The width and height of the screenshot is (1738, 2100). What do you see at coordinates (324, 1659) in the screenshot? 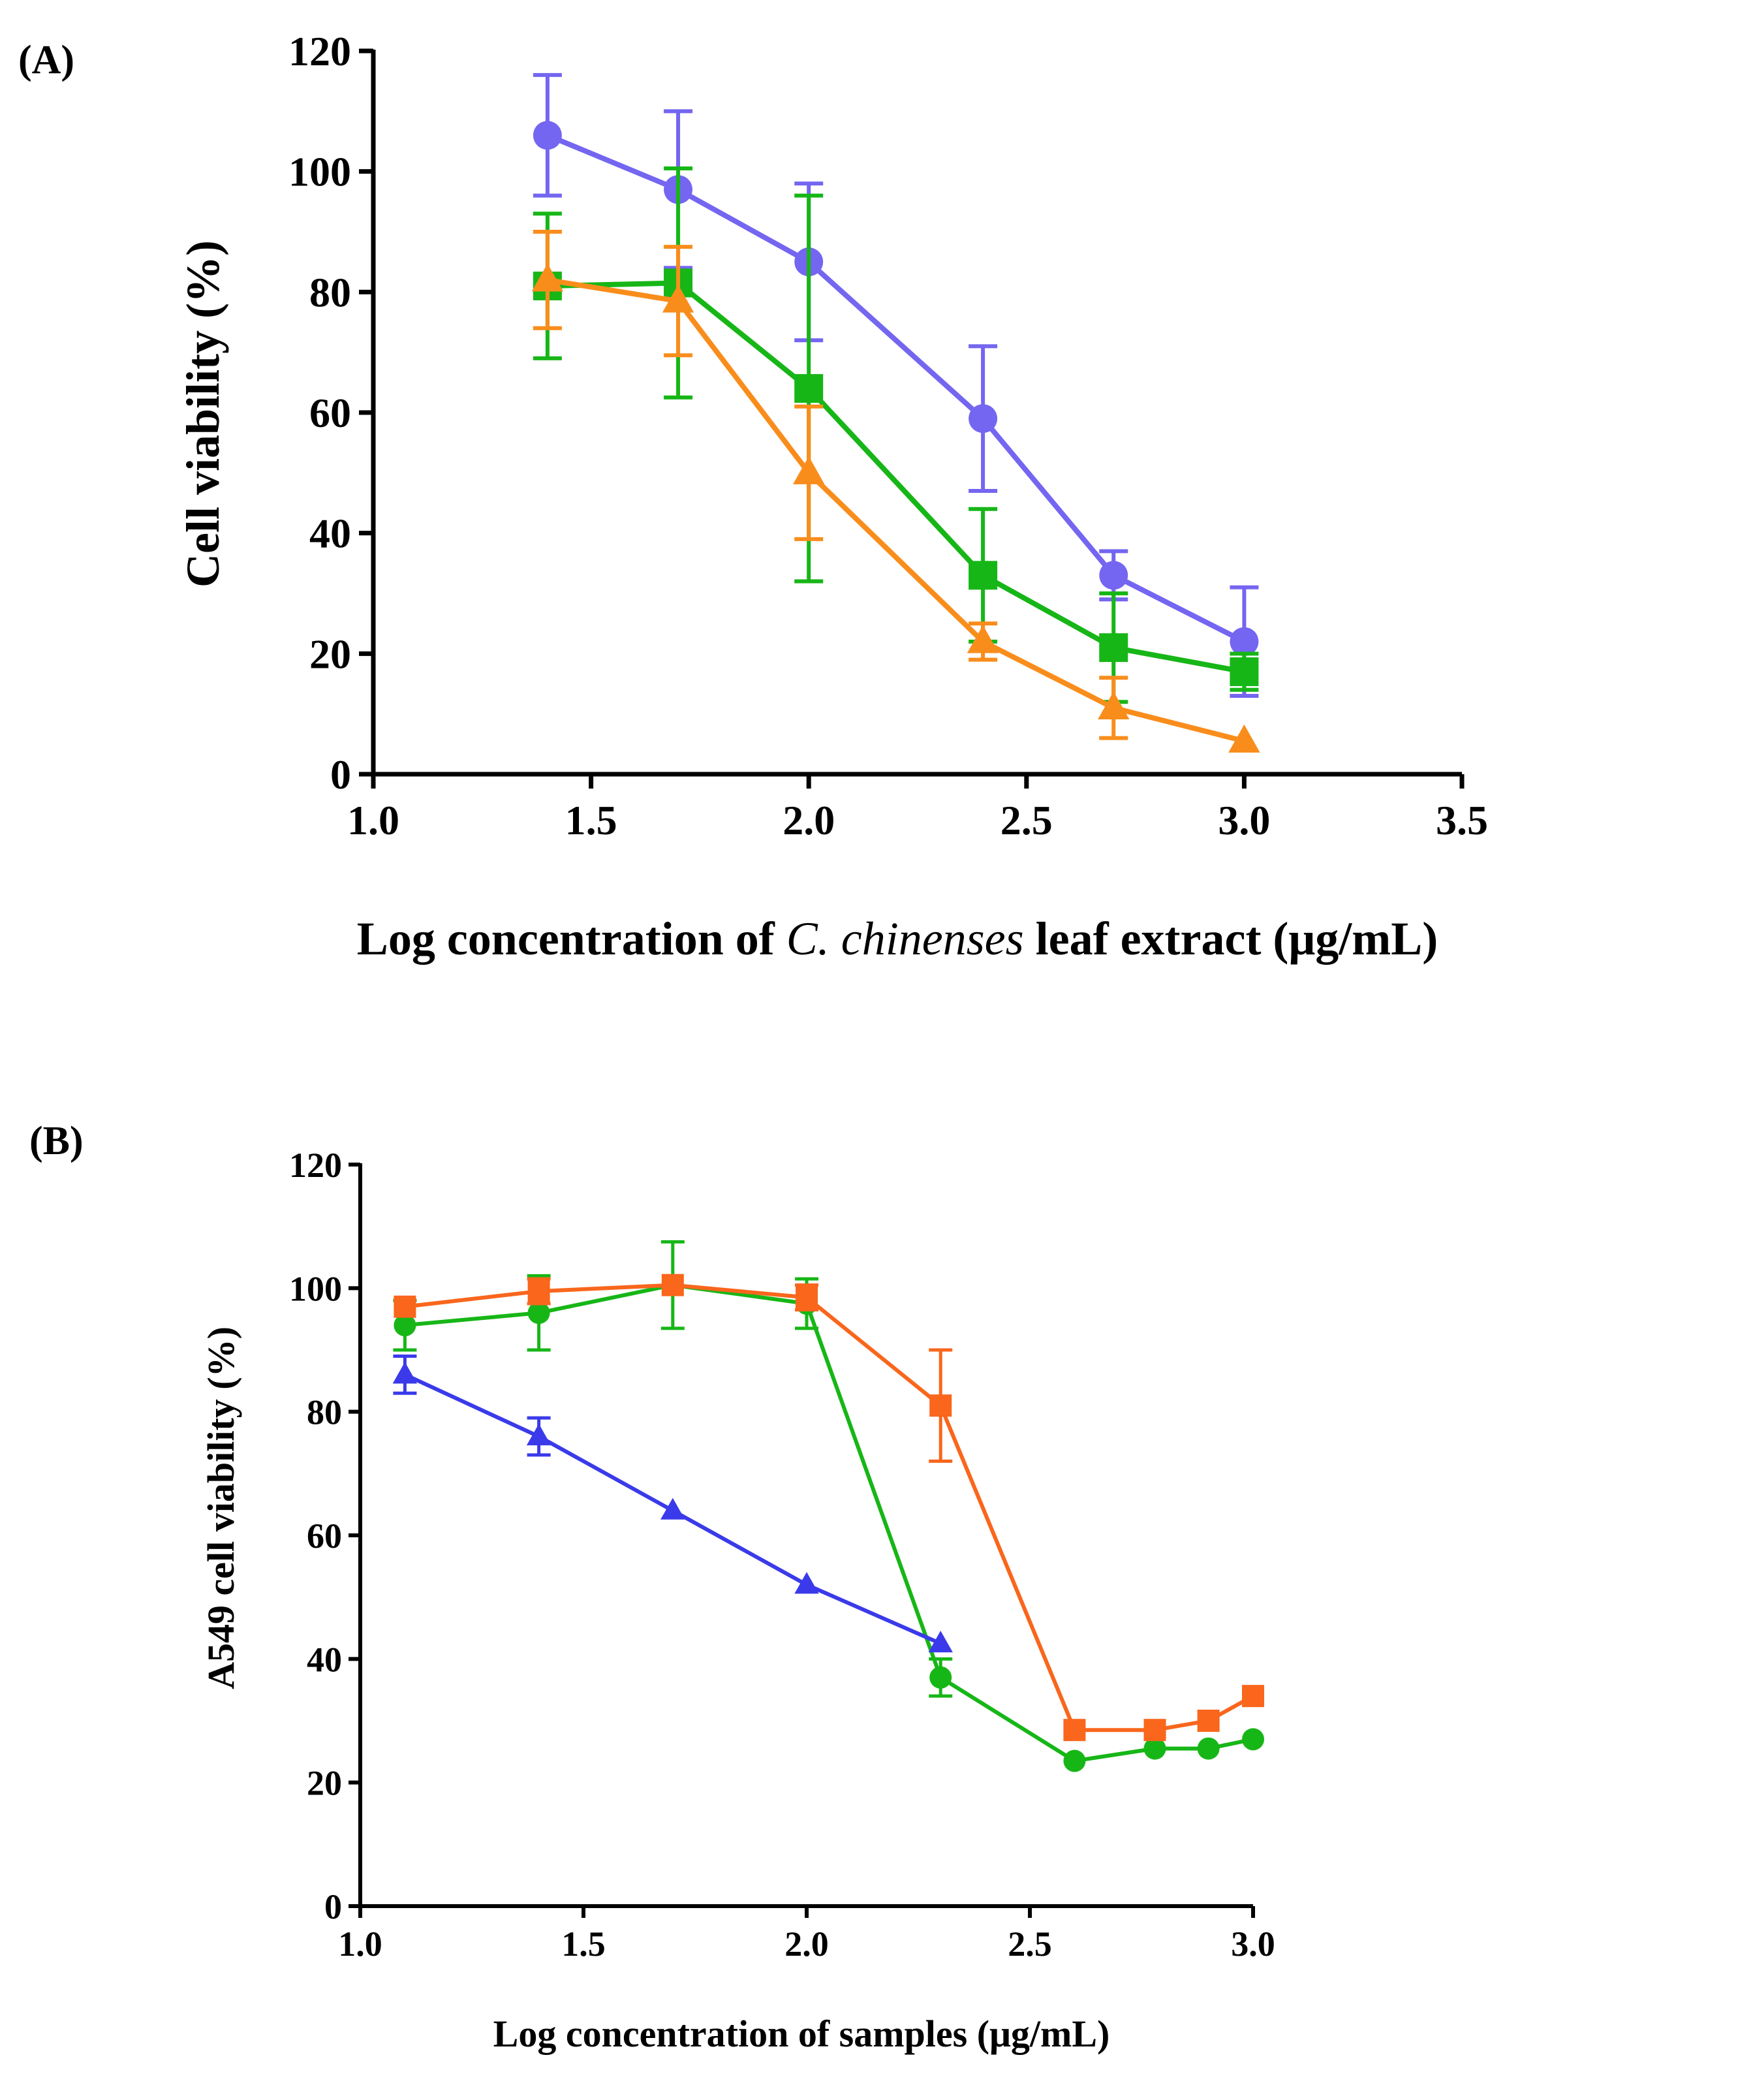
I see `panel-b-y-tick-label: 40` at bounding box center [324, 1659].